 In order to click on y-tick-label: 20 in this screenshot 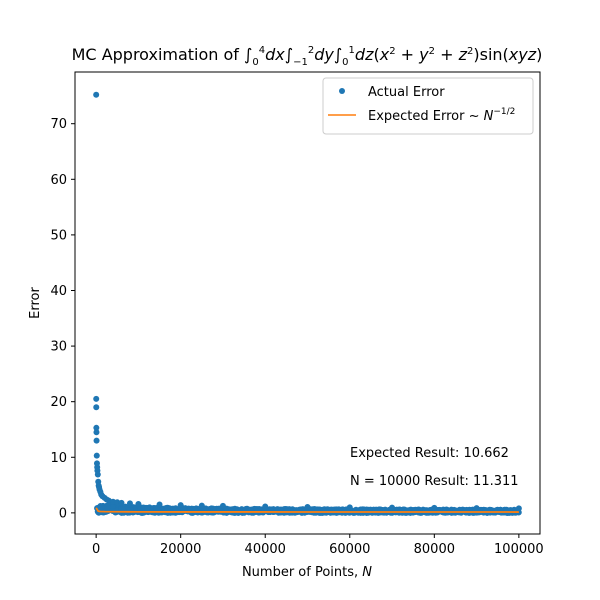, I will do `click(58, 402)`.